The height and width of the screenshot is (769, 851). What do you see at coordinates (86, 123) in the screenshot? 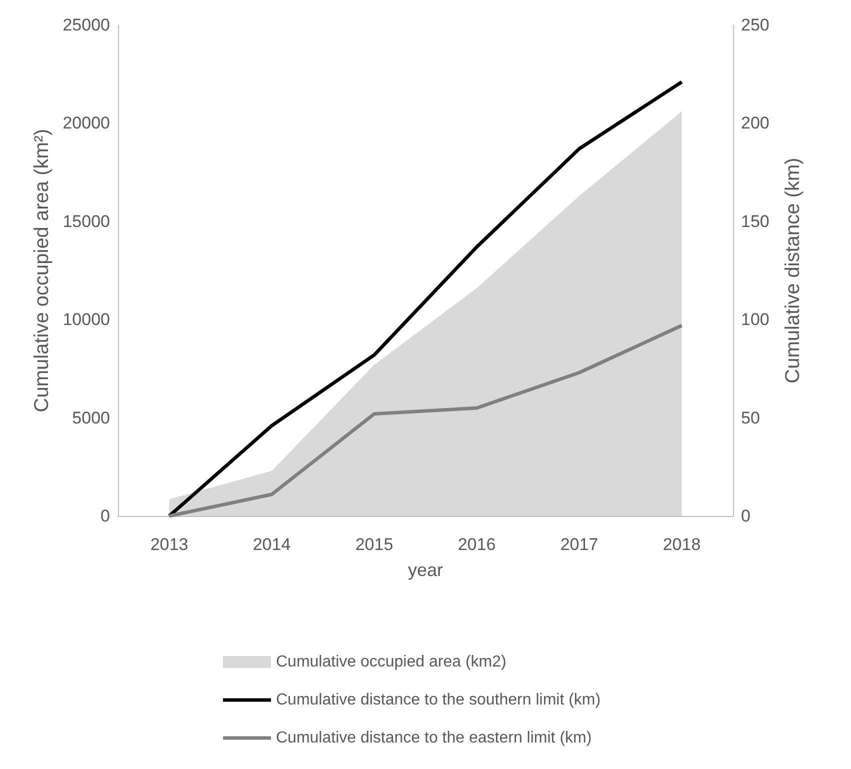
I see `y-tick-label: 20000` at bounding box center [86, 123].